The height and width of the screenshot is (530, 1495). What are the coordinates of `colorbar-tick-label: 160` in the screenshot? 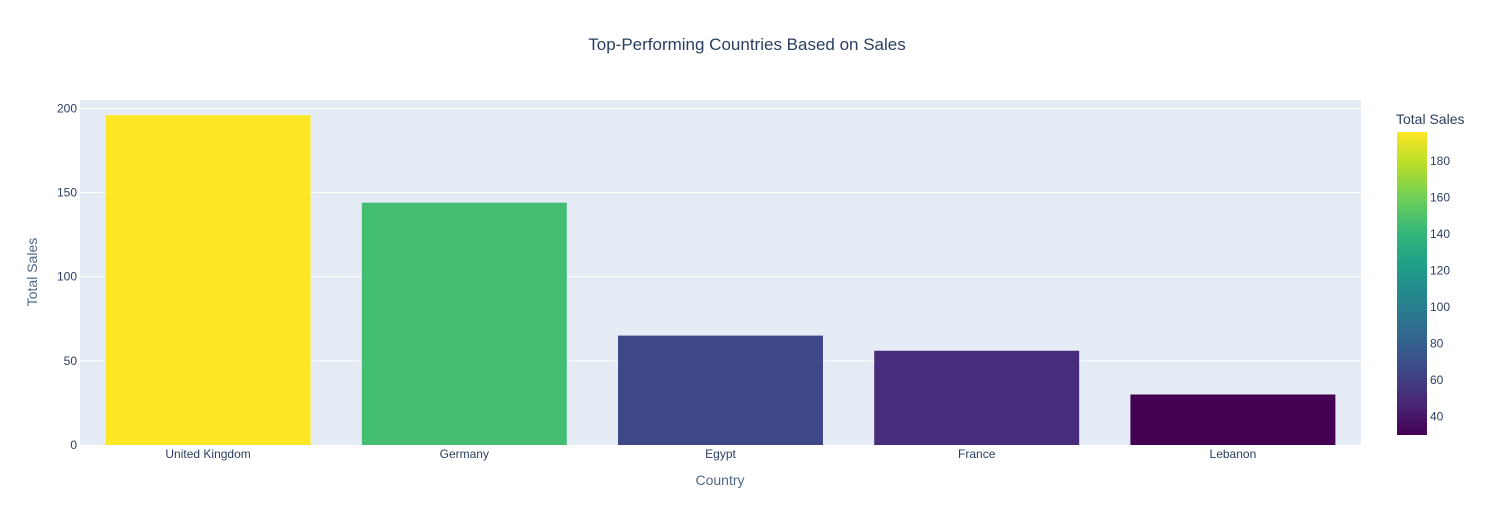 It's located at (1440, 198).